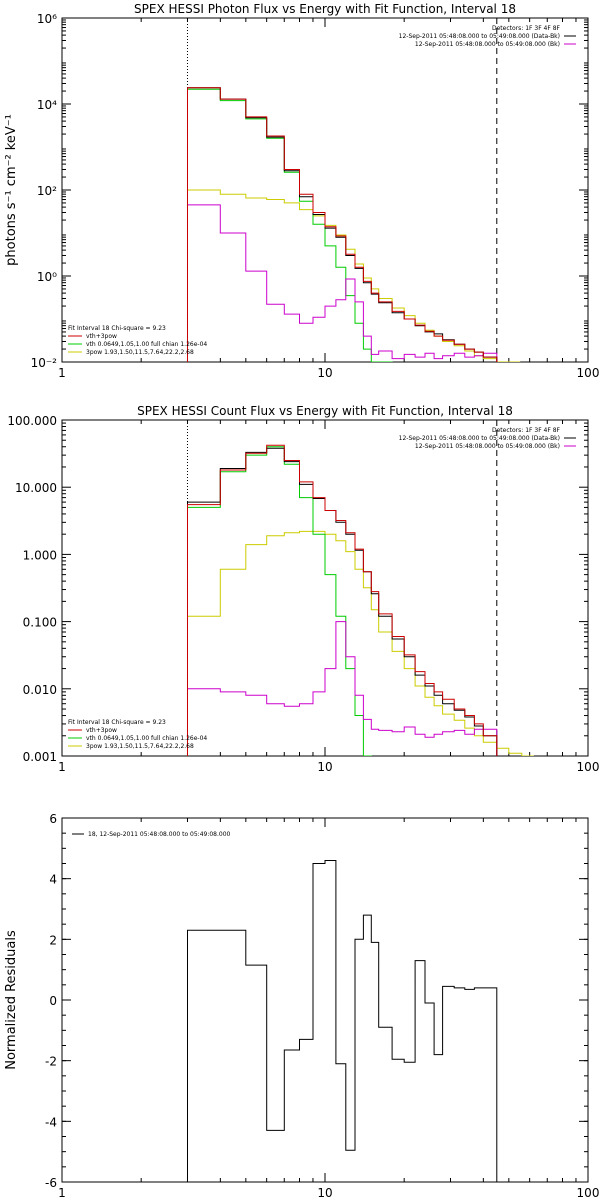  Describe the element at coordinates (36, 488) in the screenshot. I see `y-tick-label: 10.000` at that location.